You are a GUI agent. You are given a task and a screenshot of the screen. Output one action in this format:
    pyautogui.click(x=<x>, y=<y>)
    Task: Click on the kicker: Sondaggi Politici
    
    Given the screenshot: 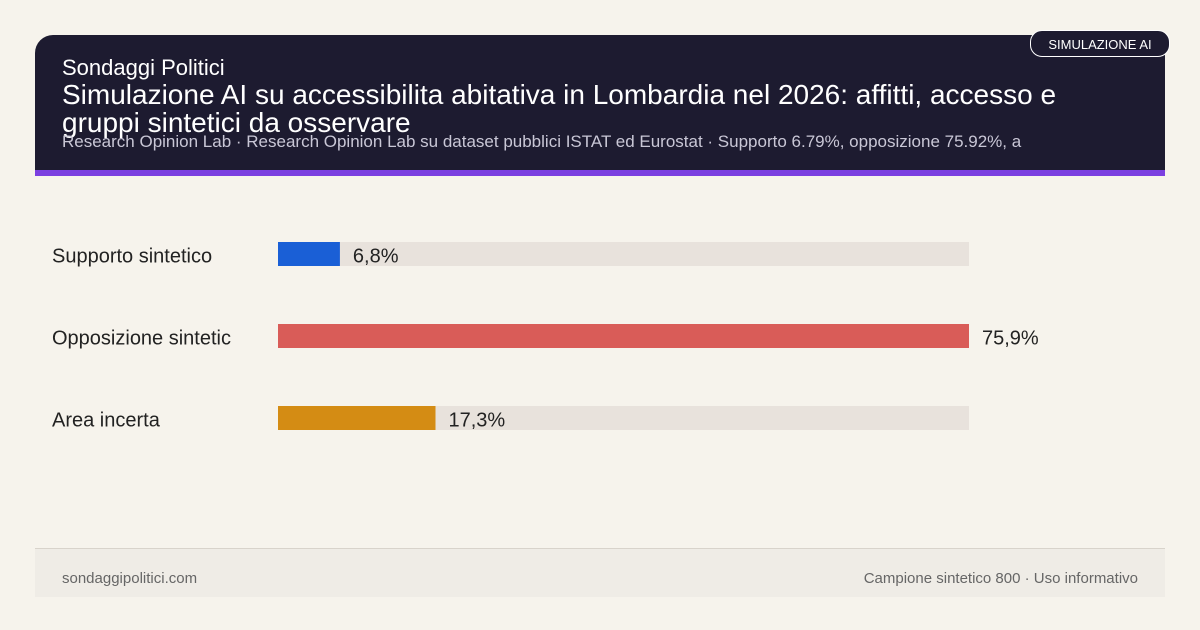 What is the action you would take?
    pyautogui.click(x=143, y=67)
    